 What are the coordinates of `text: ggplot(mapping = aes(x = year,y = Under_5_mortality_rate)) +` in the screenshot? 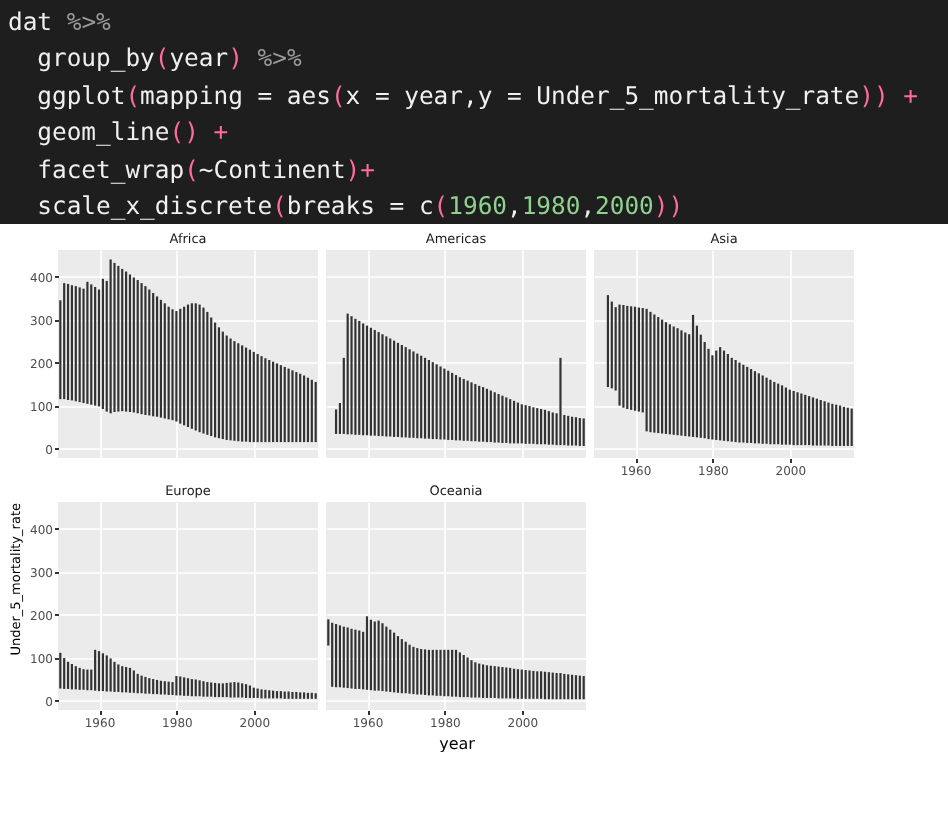 It's located at (477, 96).